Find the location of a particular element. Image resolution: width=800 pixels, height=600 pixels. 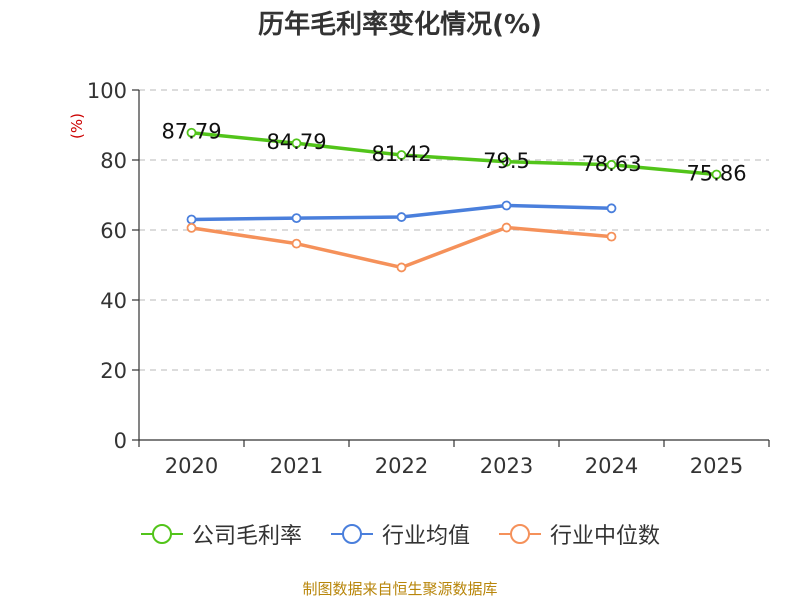

chart-title: 历年毛利率变化情况(%) is located at coordinates (400, 25).